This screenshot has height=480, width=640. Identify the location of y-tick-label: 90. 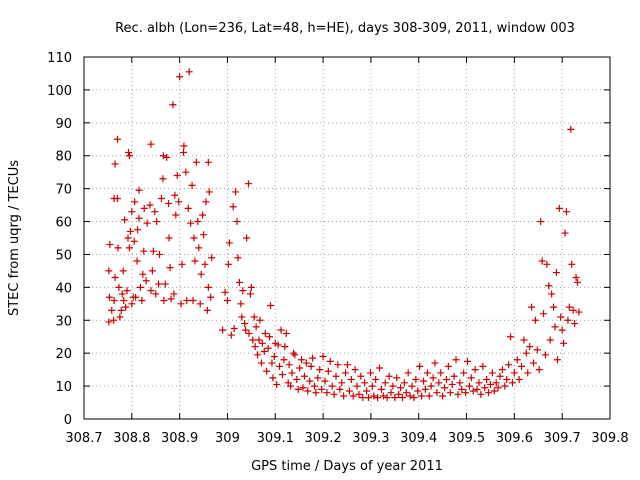
(63, 124).